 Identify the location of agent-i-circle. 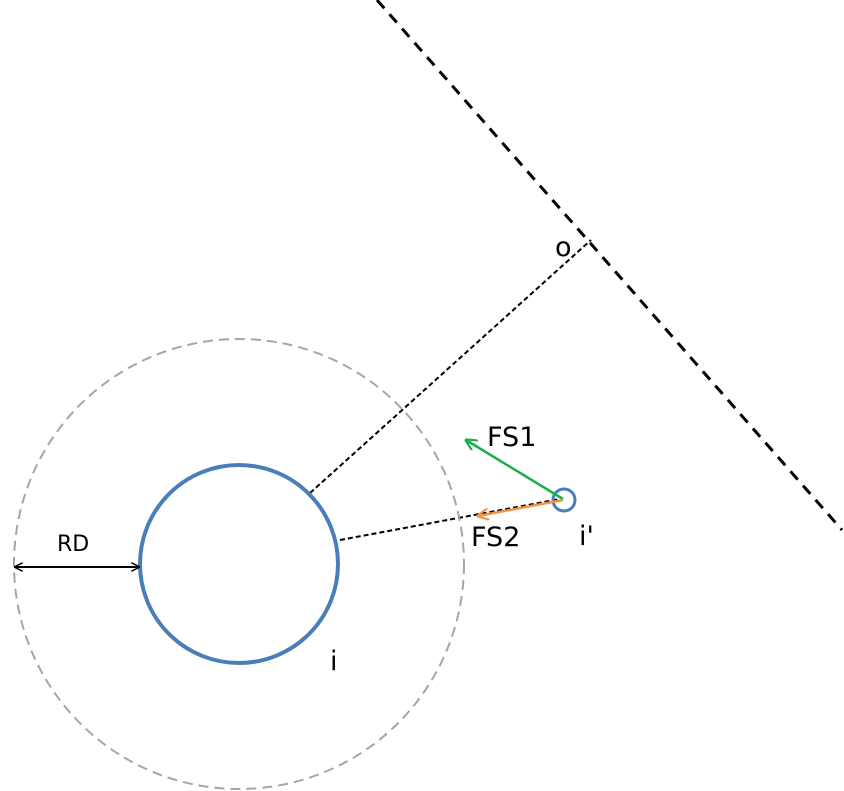
(239, 564).